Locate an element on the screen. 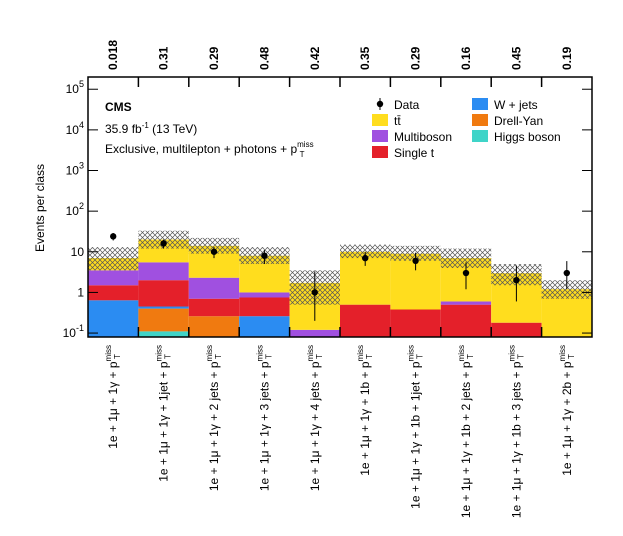  category-base: 1e + 1μ + 1γ + 2b + p is located at coordinates (567, 418).